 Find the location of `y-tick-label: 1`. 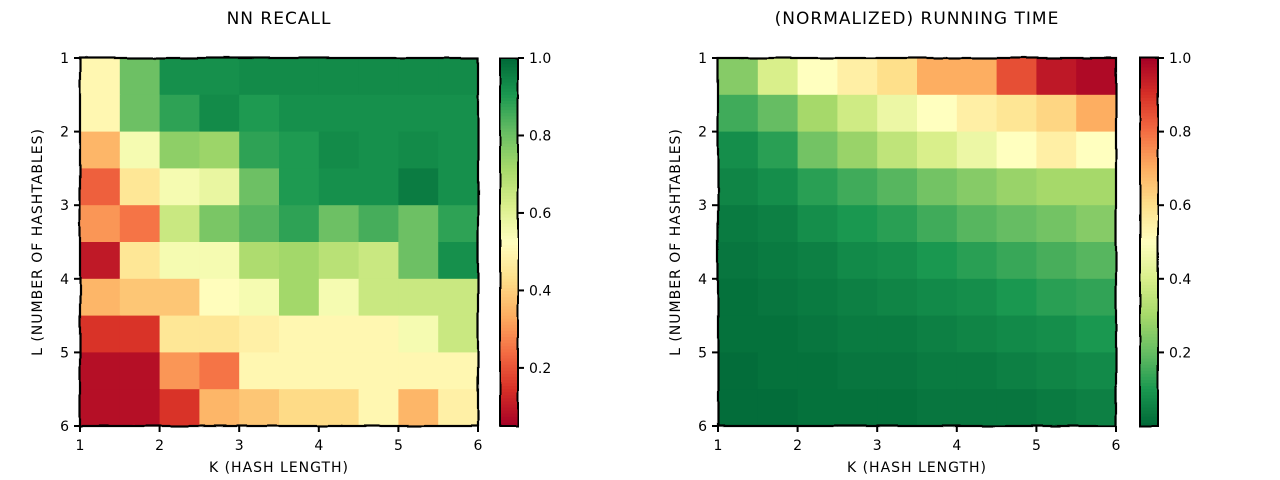

y-tick-label: 1 is located at coordinates (64, 59).